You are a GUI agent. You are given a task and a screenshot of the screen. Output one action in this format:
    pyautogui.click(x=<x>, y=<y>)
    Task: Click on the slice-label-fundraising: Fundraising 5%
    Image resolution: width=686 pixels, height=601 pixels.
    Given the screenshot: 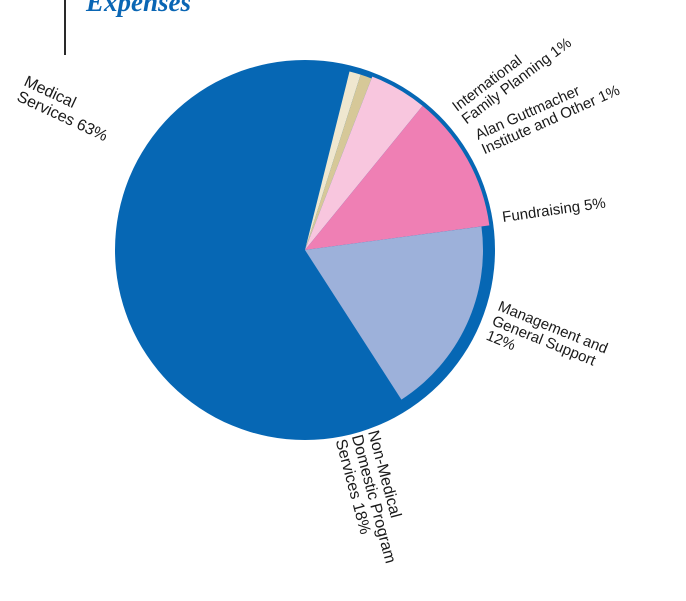 What is the action you would take?
    pyautogui.click(x=554, y=210)
    